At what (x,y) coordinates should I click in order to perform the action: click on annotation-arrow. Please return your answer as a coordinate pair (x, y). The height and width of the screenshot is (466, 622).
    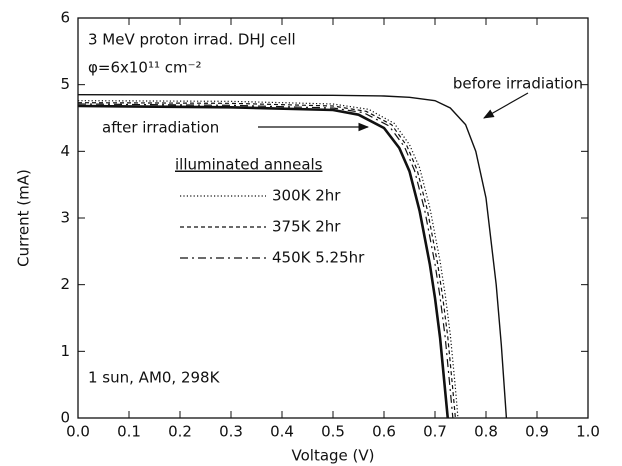
    Looking at the image, I should click on (506, 105).